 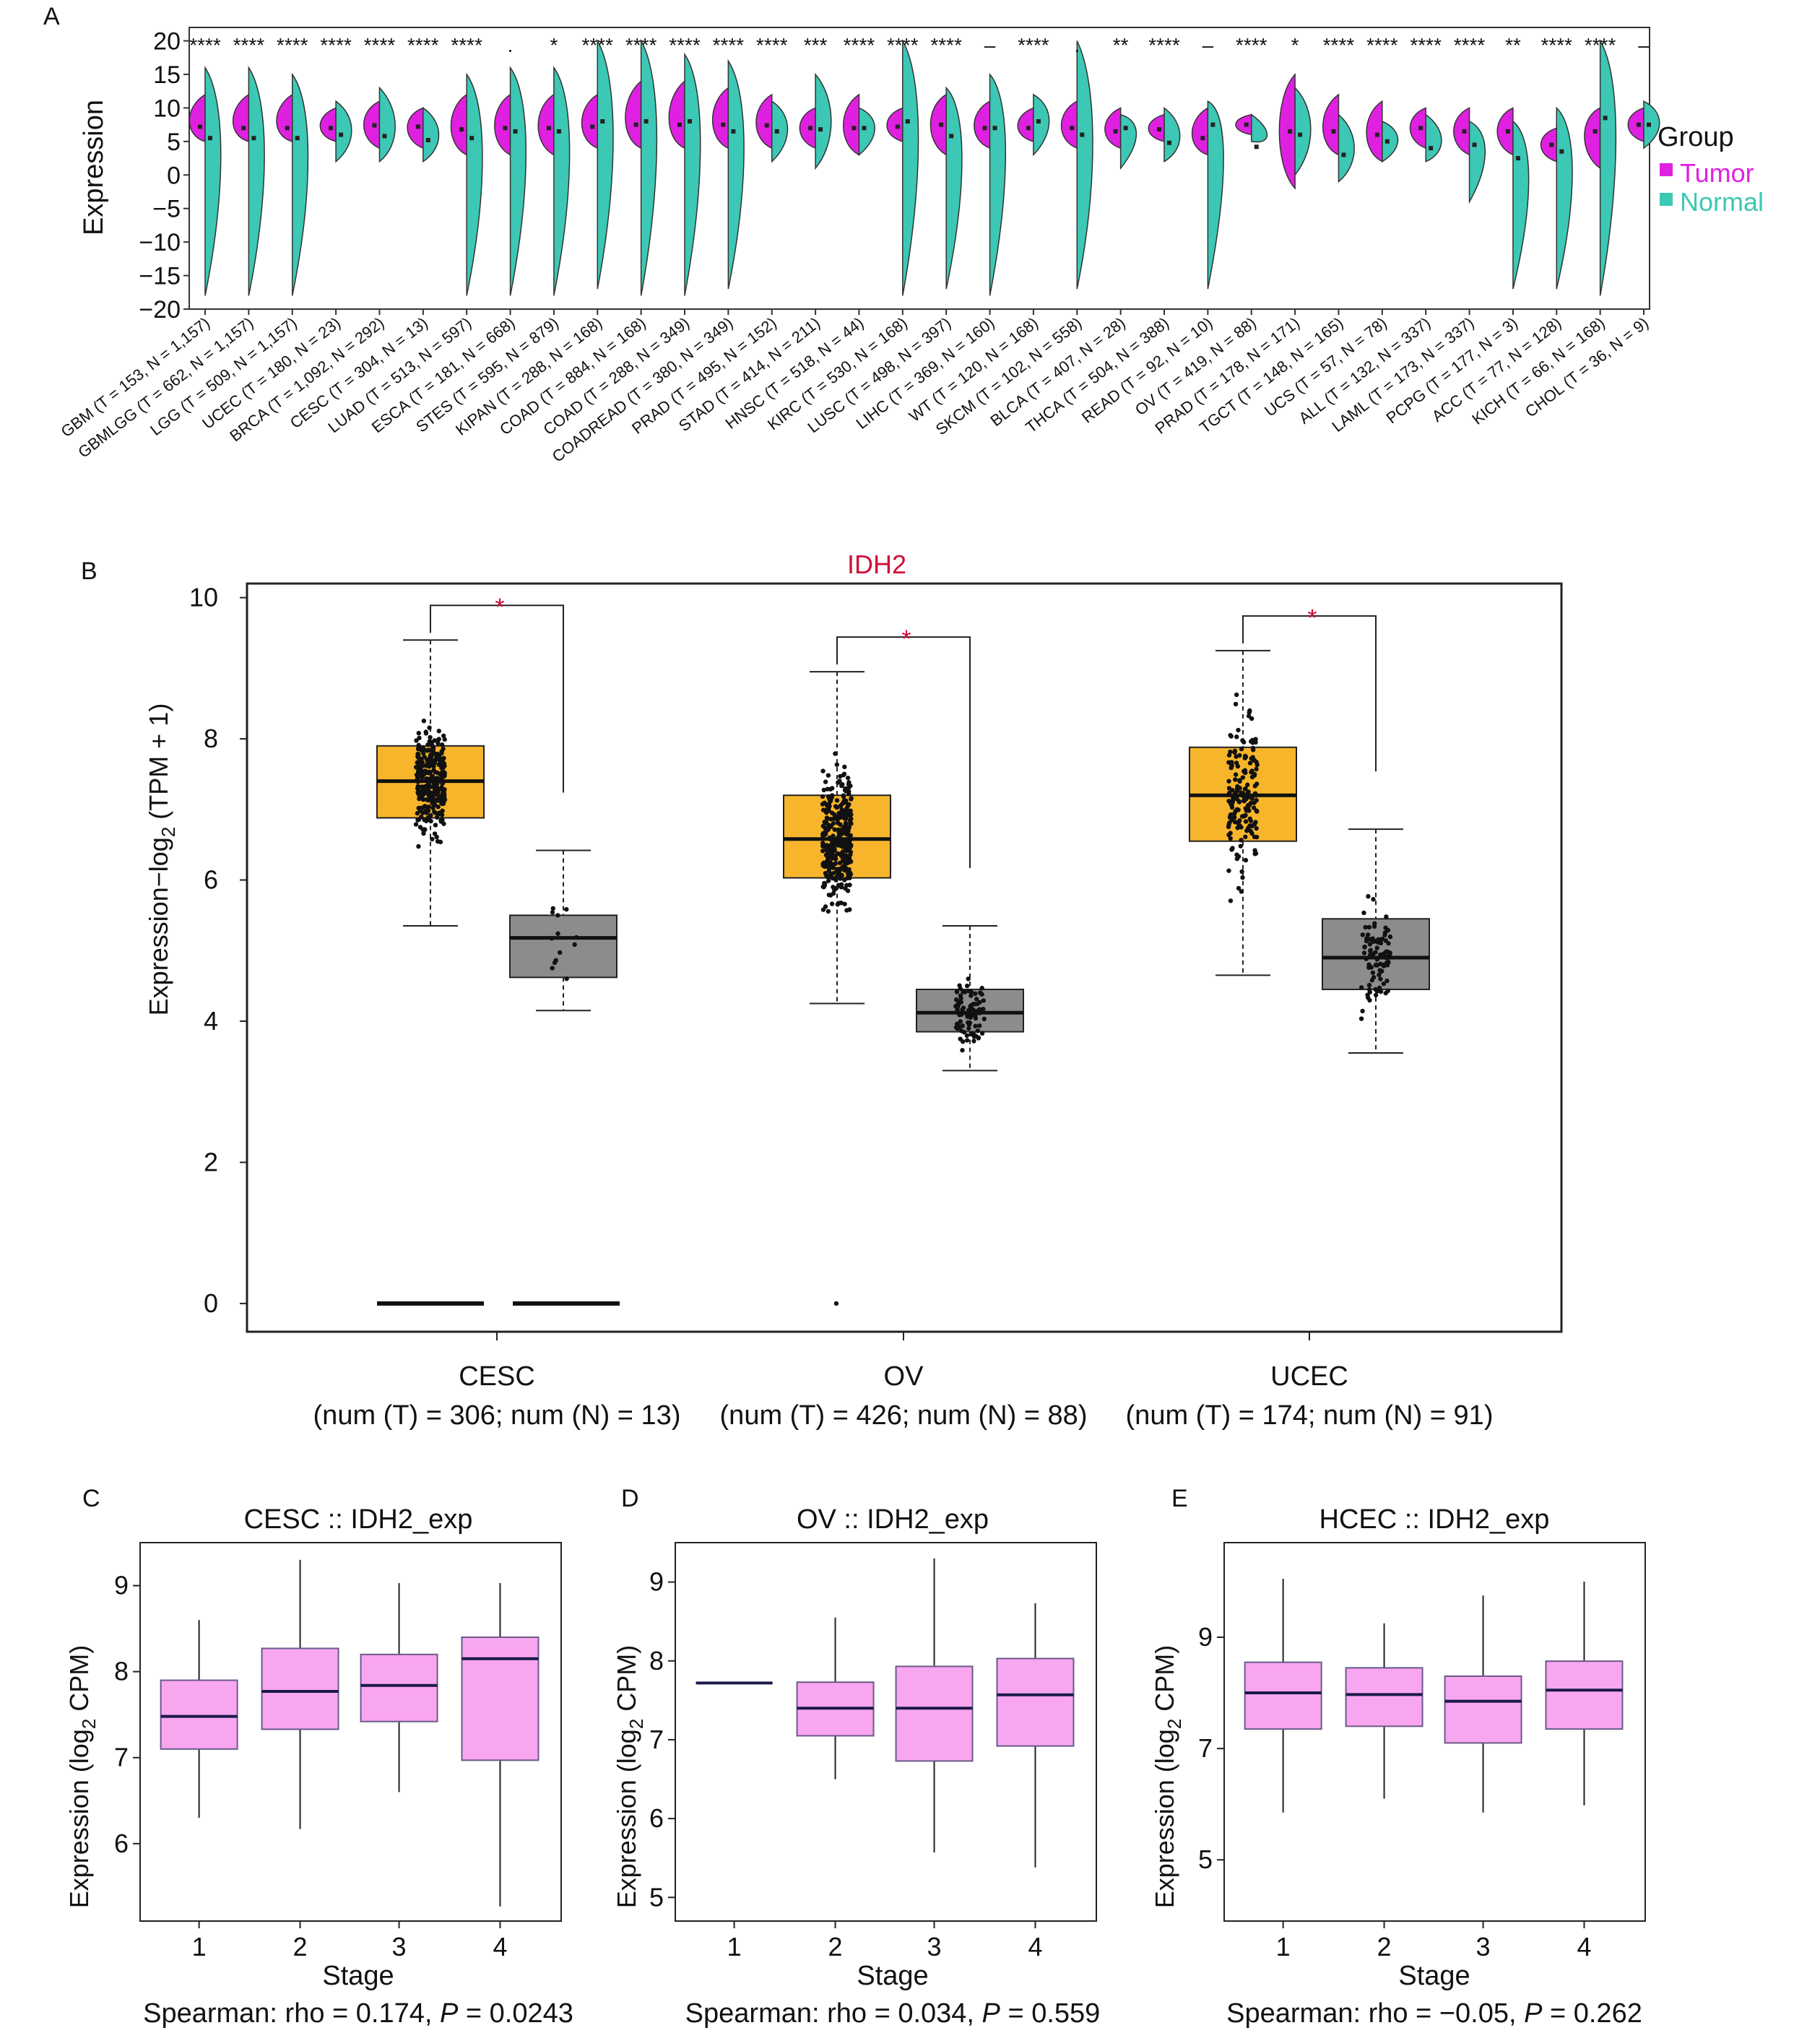 I want to click on stage-d-footnote-lead: Spearman: rho = 0.034,, so click(x=833, y=2013).